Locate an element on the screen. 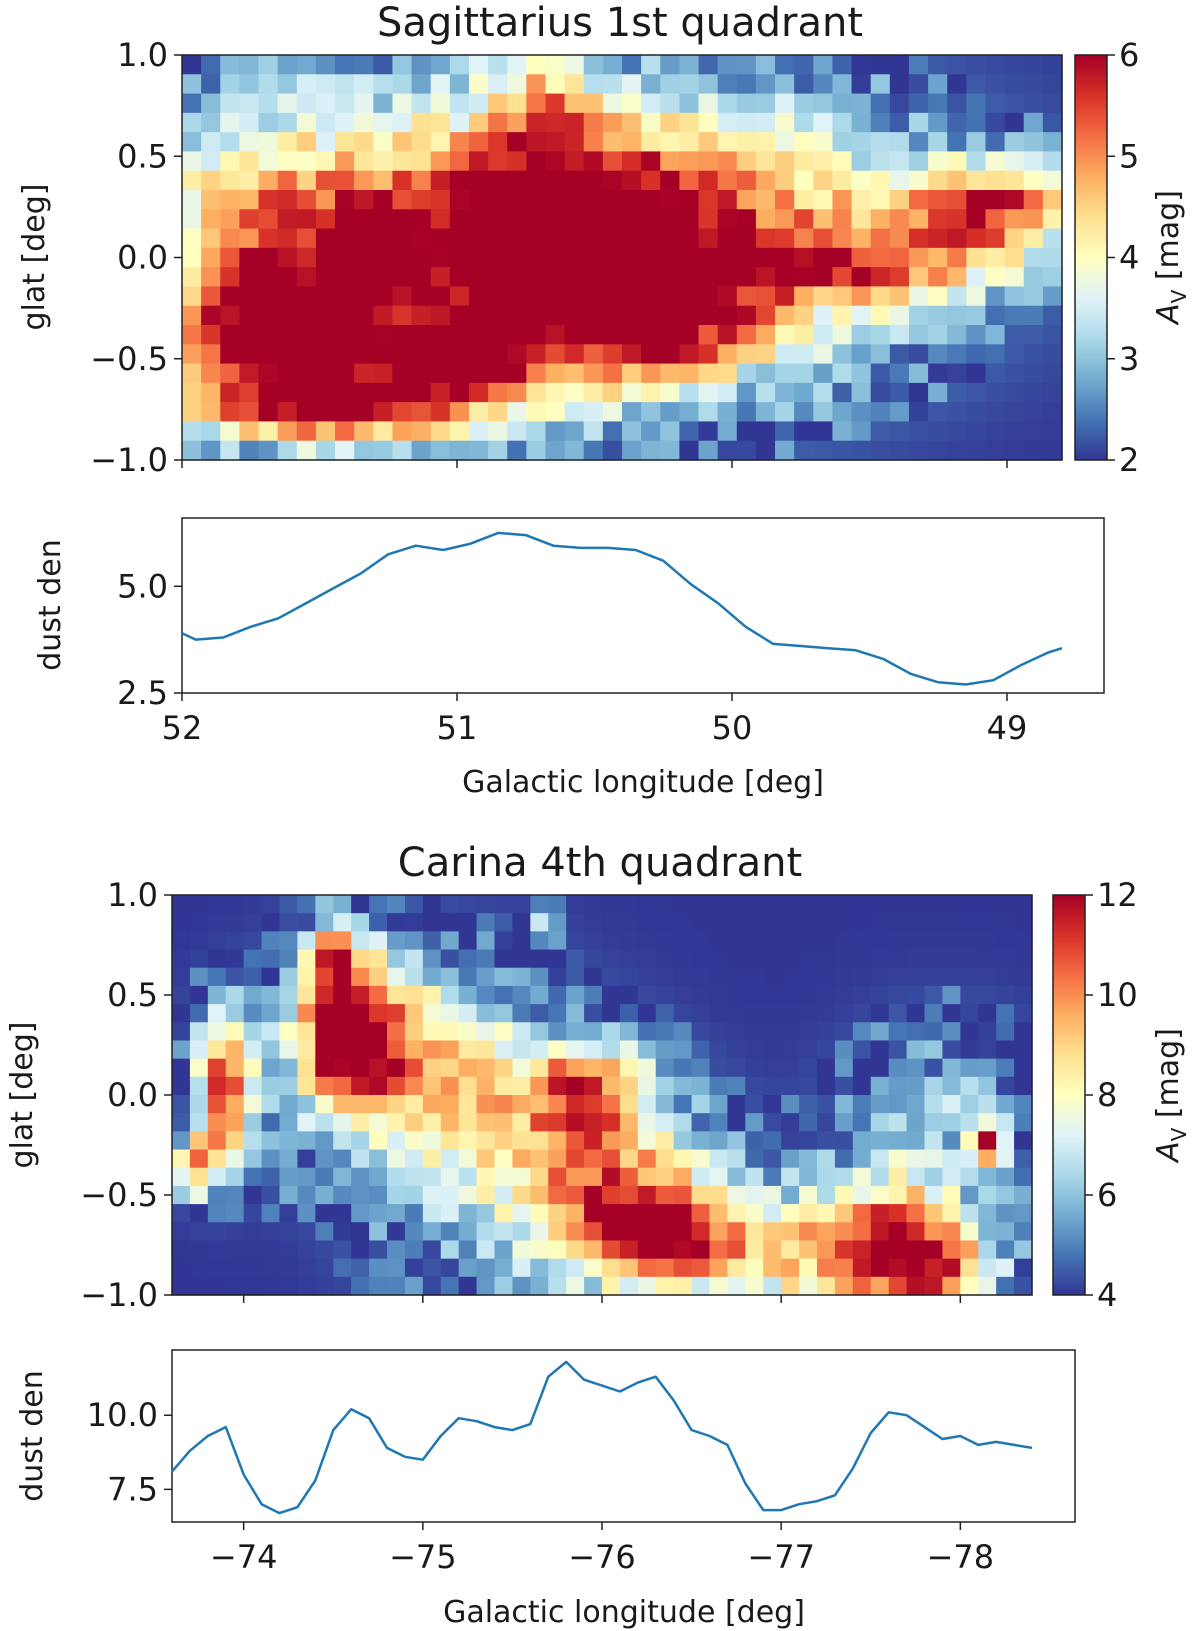 The width and height of the screenshot is (1200, 1631). sagittarius-heatmap-xticks is located at coordinates (594, 464).